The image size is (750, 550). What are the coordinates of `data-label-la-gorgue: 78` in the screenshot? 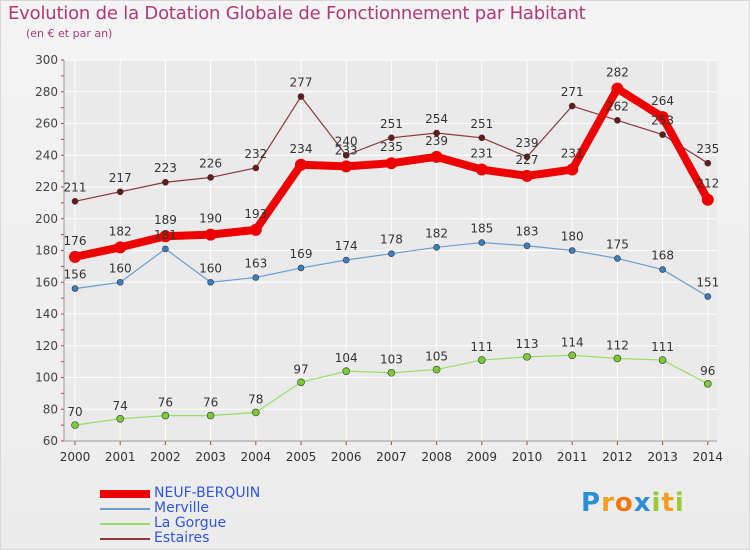 It's located at (255, 399).